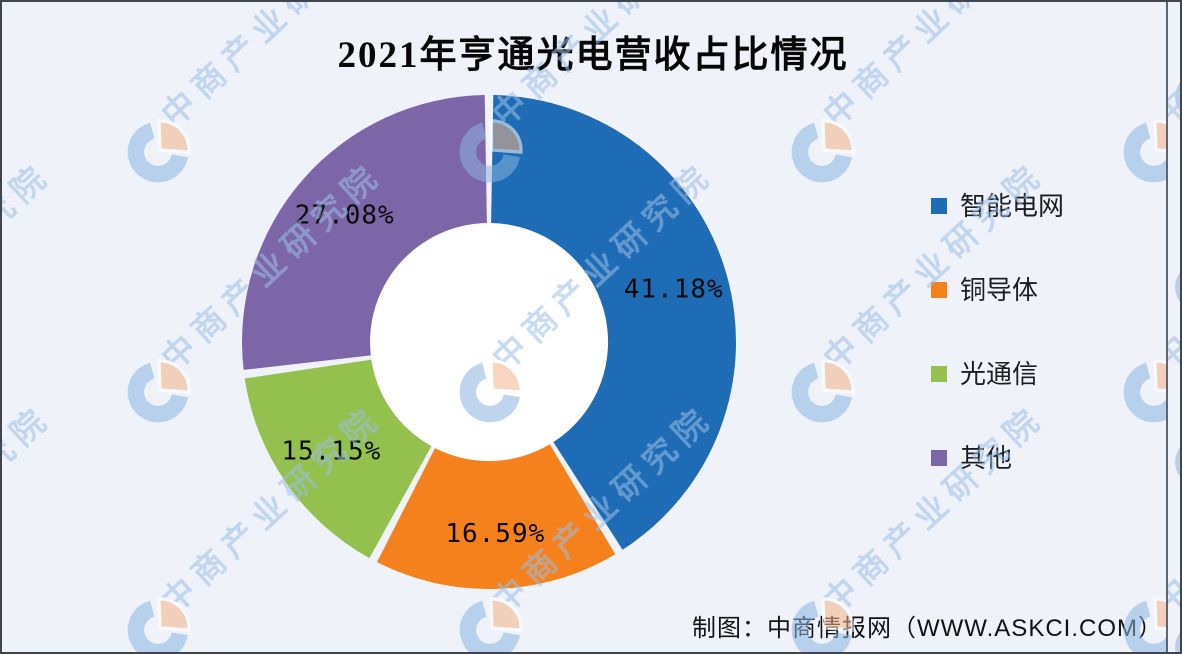 This screenshot has width=1182, height=654. Describe the element at coordinates (674, 290) in the screenshot. I see `slice-percentage-label: 41.18%` at that location.